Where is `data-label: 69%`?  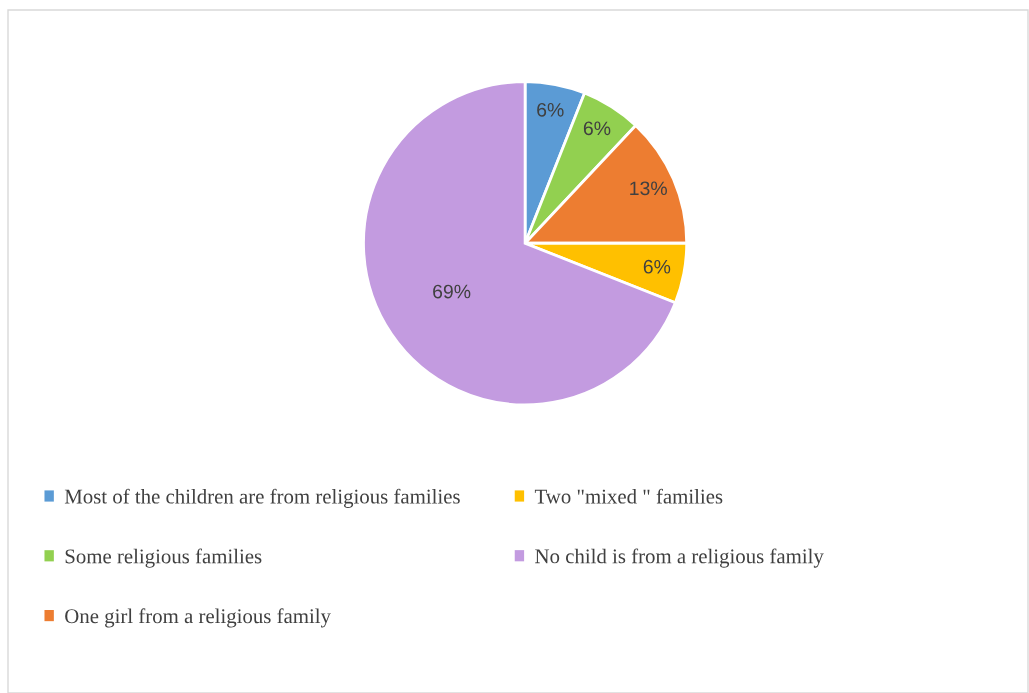
data-label: 69% is located at coordinates (452, 291).